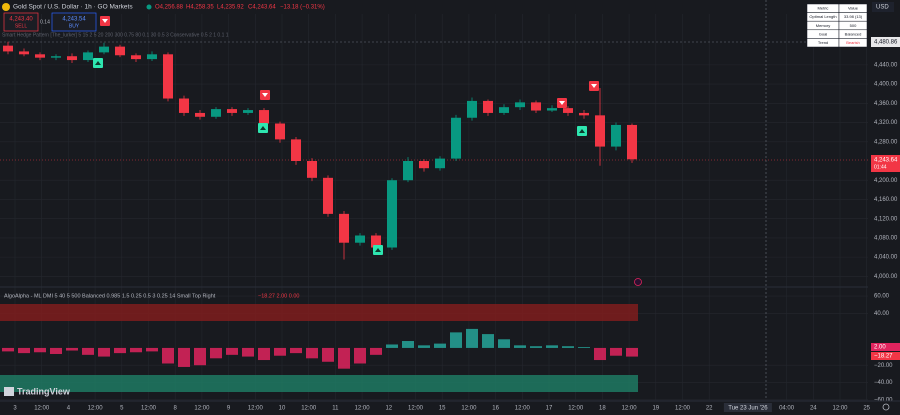 The width and height of the screenshot is (900, 415). What do you see at coordinates (853, 33) in the screenshot?
I see `table-text: Balanced` at bounding box center [853, 33].